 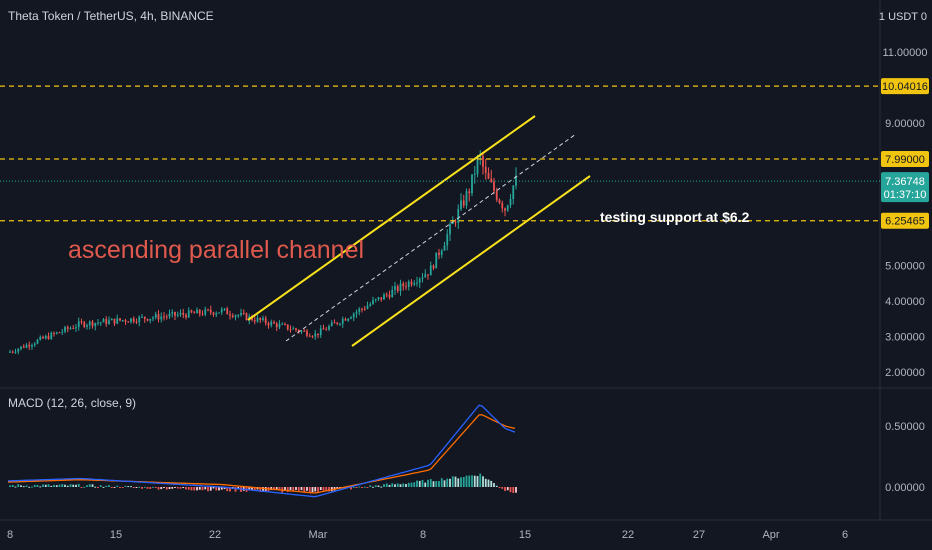 I want to click on channel-title-annotation: ascending parallel channel, so click(x=216, y=250).